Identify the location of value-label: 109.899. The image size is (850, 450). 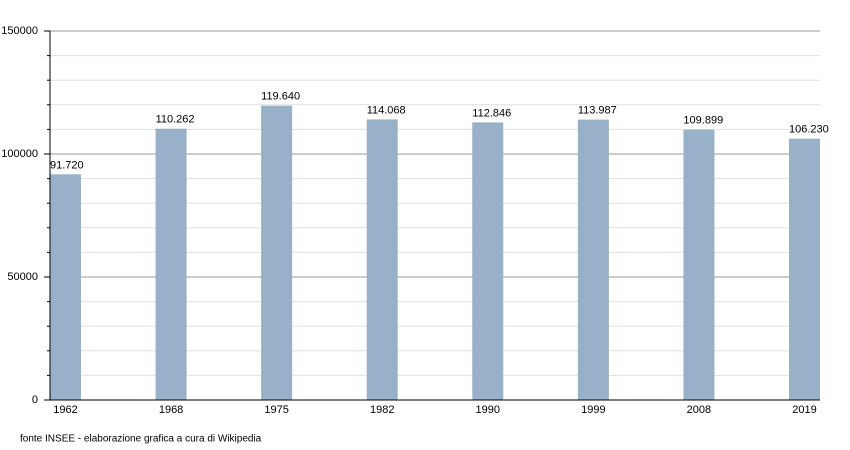
(703, 121).